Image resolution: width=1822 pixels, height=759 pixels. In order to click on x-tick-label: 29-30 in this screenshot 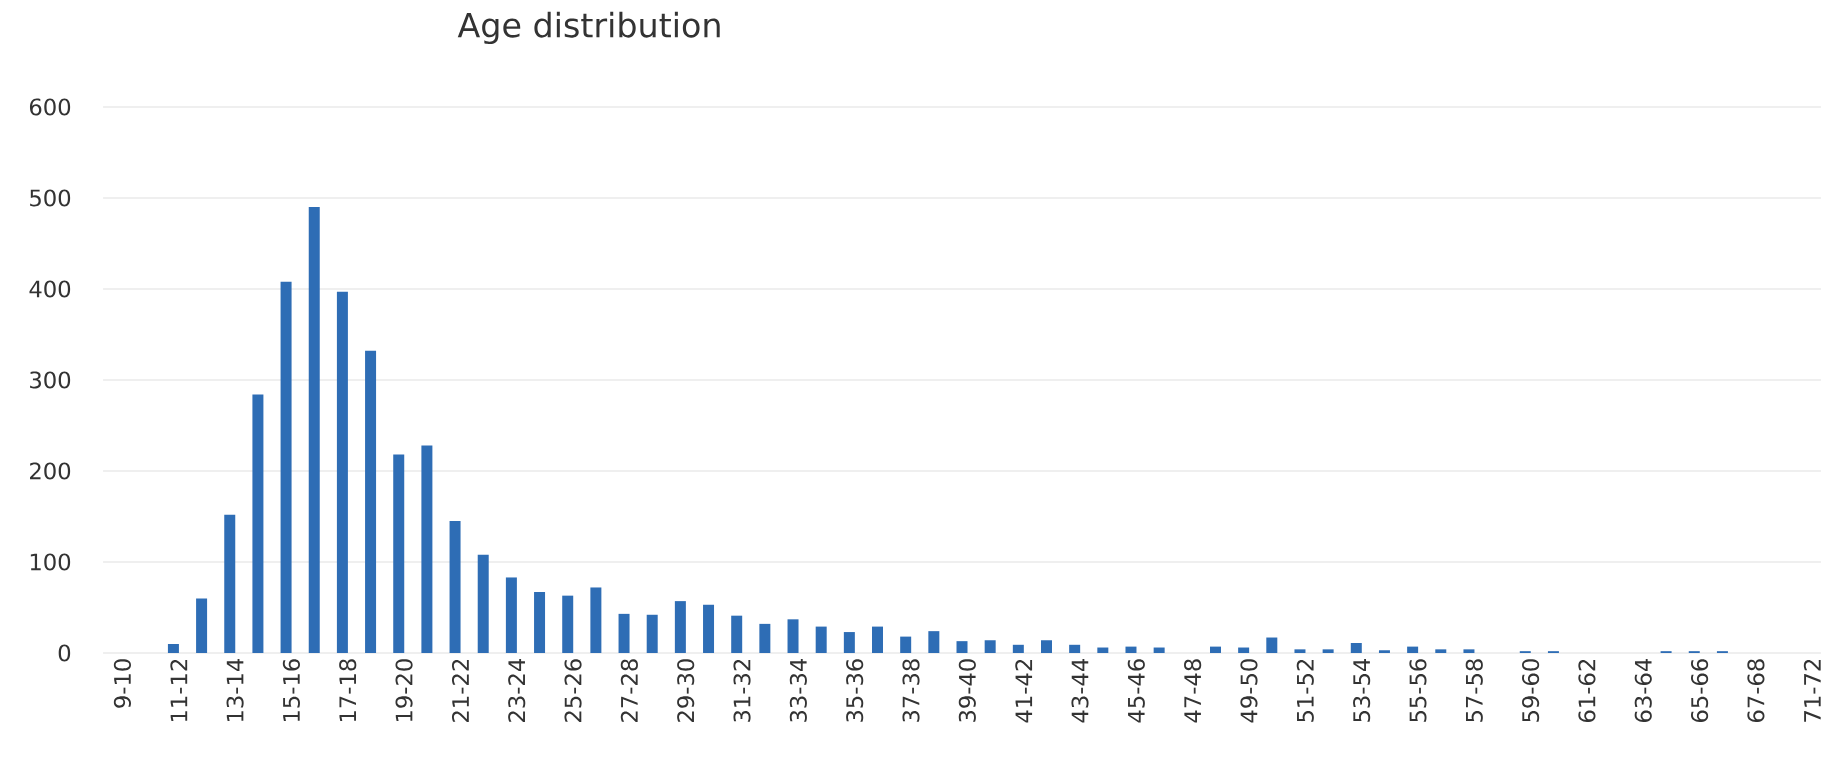, I will do `click(686, 690)`.